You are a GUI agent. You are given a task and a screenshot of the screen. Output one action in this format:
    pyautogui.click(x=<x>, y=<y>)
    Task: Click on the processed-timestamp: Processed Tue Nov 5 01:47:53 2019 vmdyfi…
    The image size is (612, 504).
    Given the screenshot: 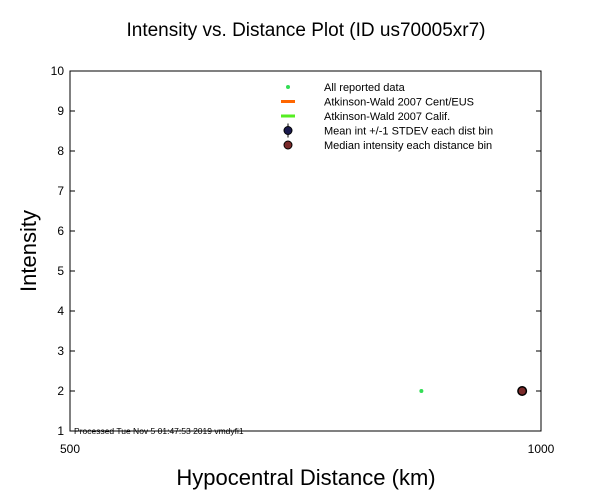 What is the action you would take?
    pyautogui.click(x=159, y=431)
    